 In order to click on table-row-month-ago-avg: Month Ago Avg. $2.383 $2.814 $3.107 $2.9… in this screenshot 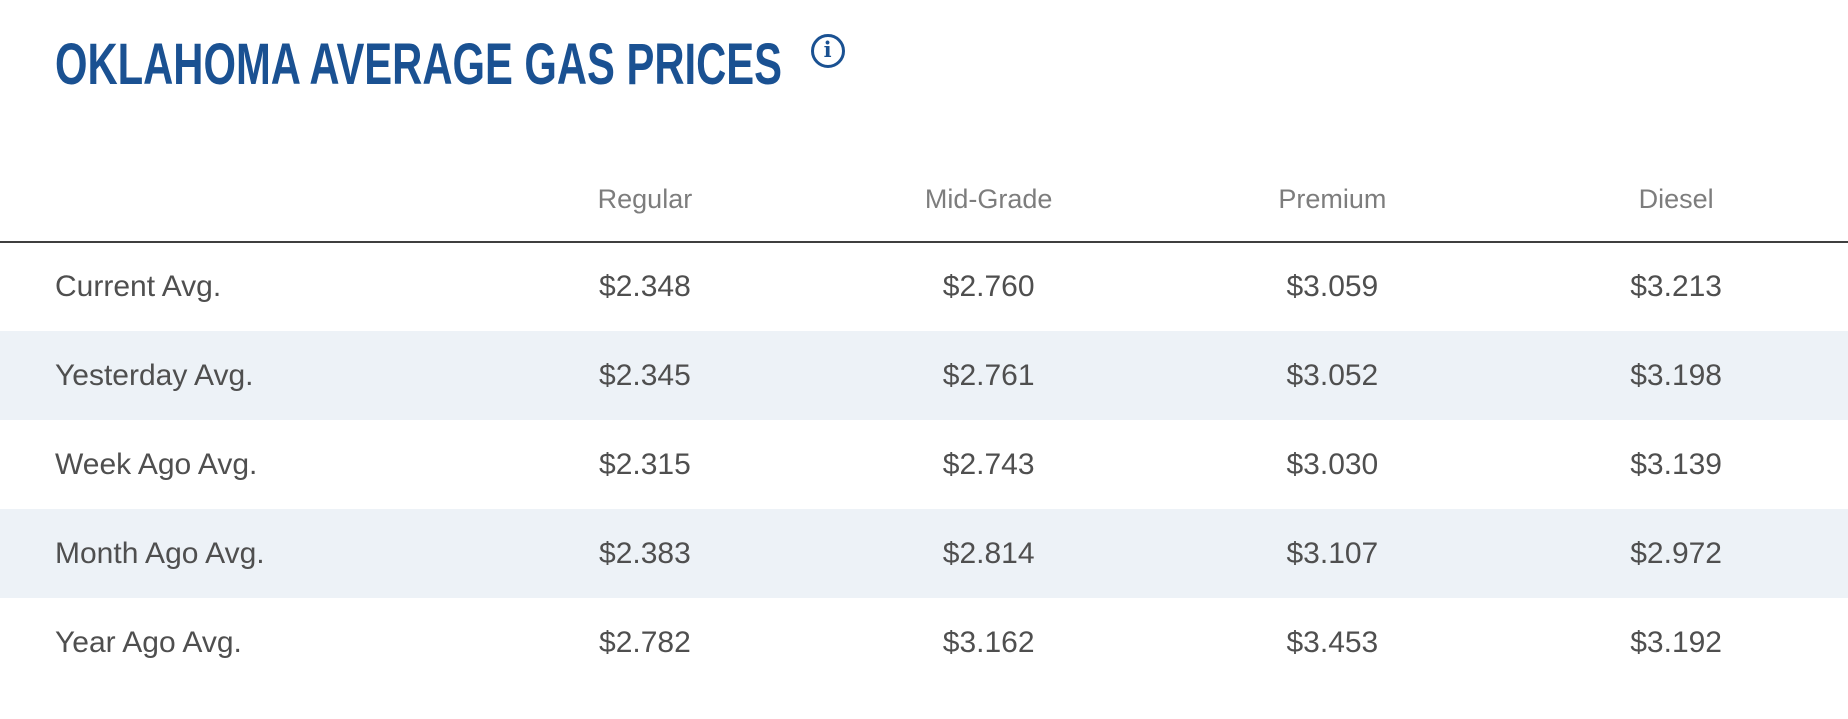, I will do `click(924, 553)`.